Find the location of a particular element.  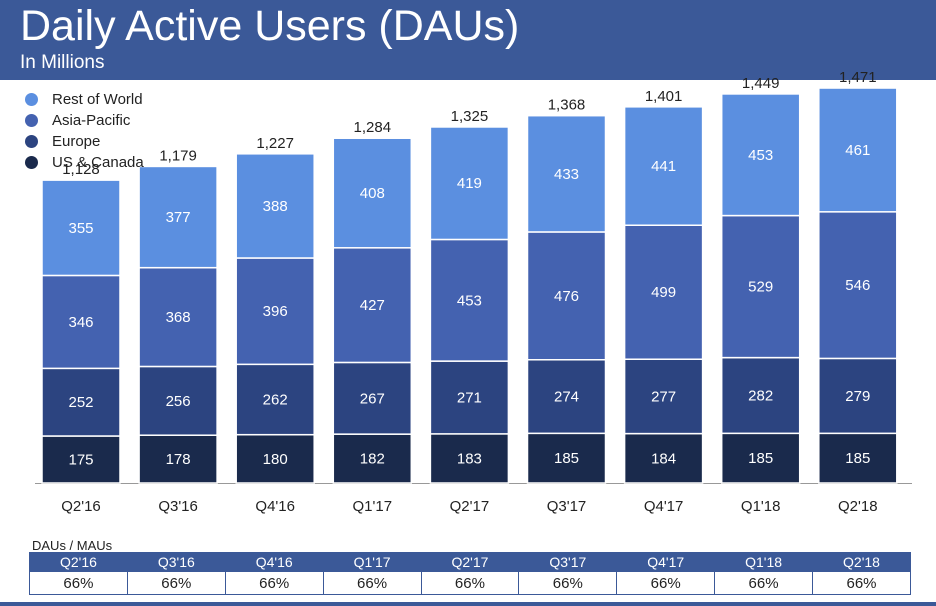

data-label-rest-of-world-q2-17: 419 is located at coordinates (469, 183).